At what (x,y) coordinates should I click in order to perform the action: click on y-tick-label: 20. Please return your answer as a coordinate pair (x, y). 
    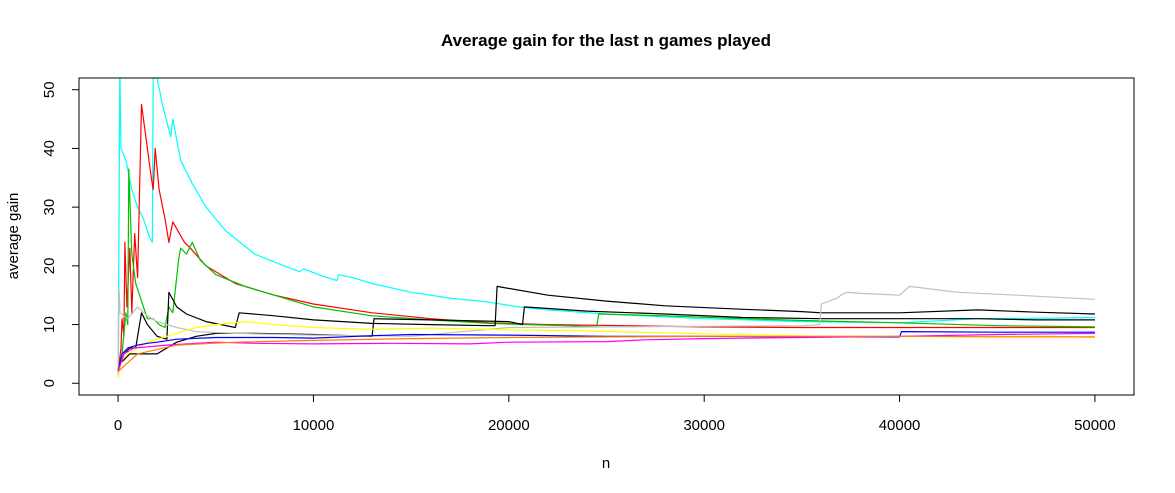
    Looking at the image, I should click on (49, 266).